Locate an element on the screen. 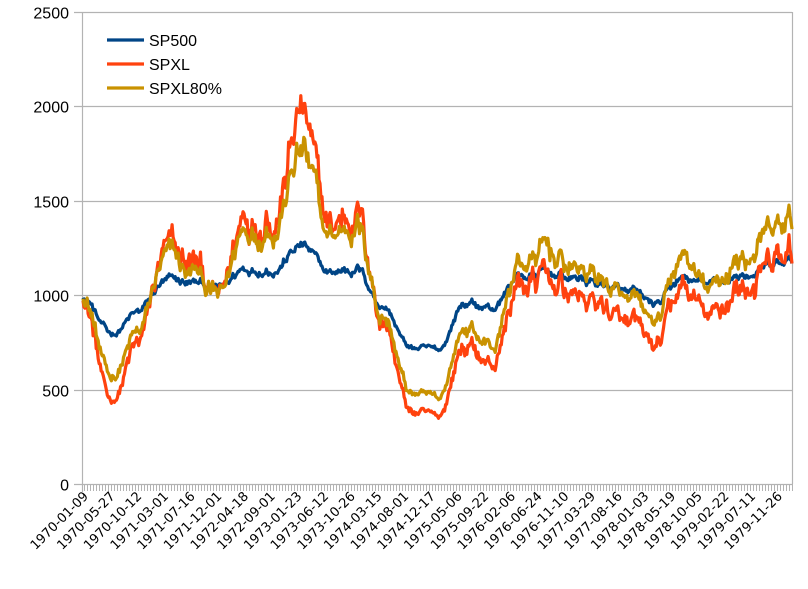  legend-label: SPXL is located at coordinates (169, 65).